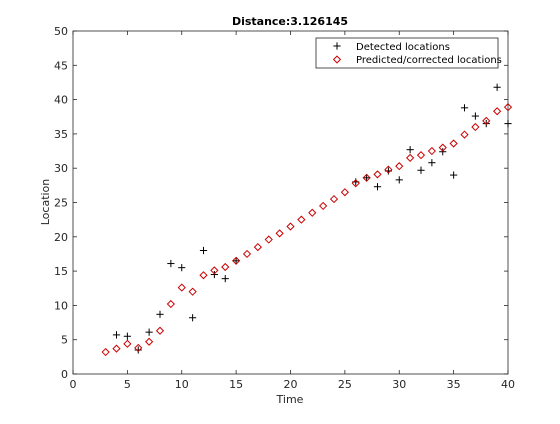 The image size is (560, 424). I want to click on legend-marker-detected, so click(337, 46).